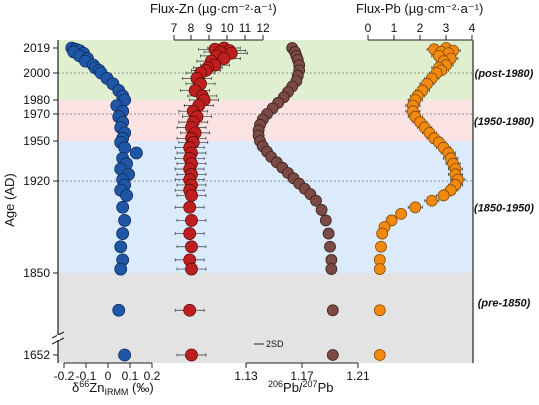  I want to click on zn_flux-tick-label-8: 8, so click(191, 28).